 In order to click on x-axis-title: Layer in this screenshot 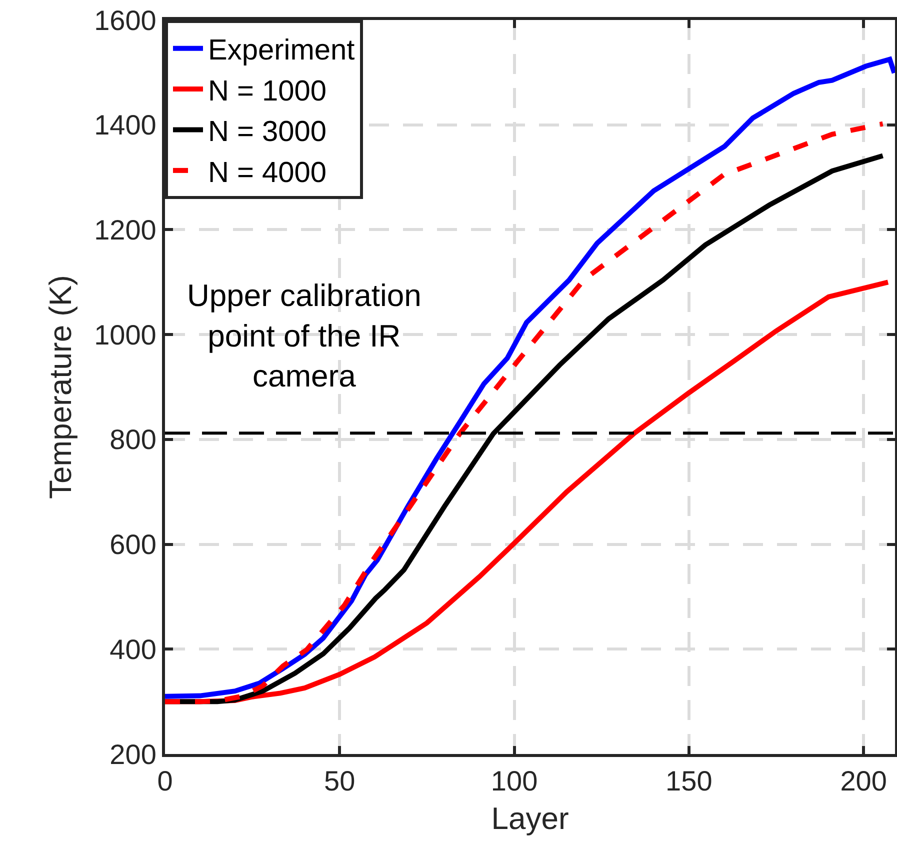, I will do `click(530, 818)`.